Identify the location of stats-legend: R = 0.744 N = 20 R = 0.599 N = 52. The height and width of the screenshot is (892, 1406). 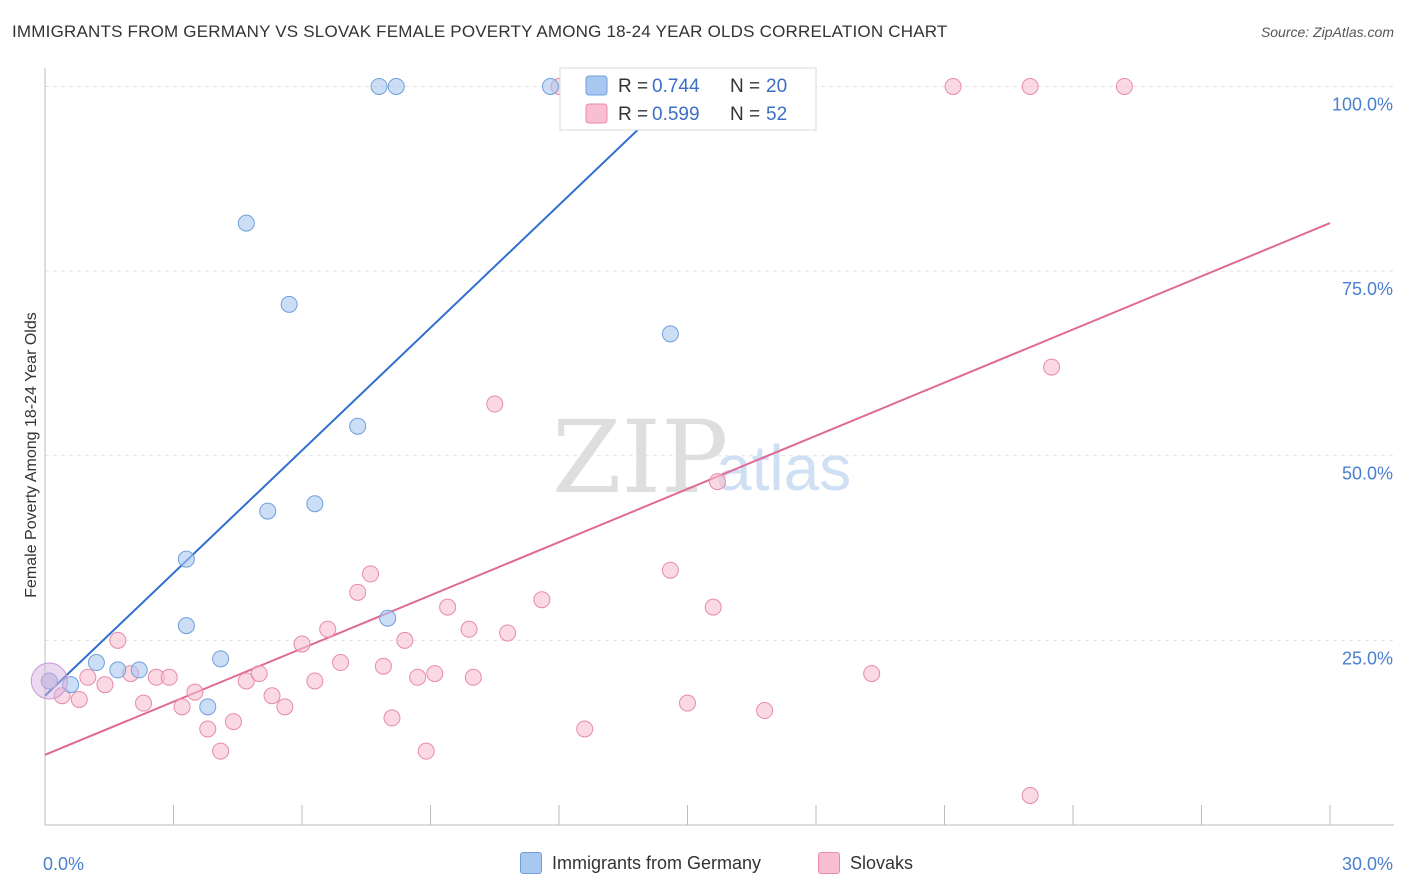
(688, 99).